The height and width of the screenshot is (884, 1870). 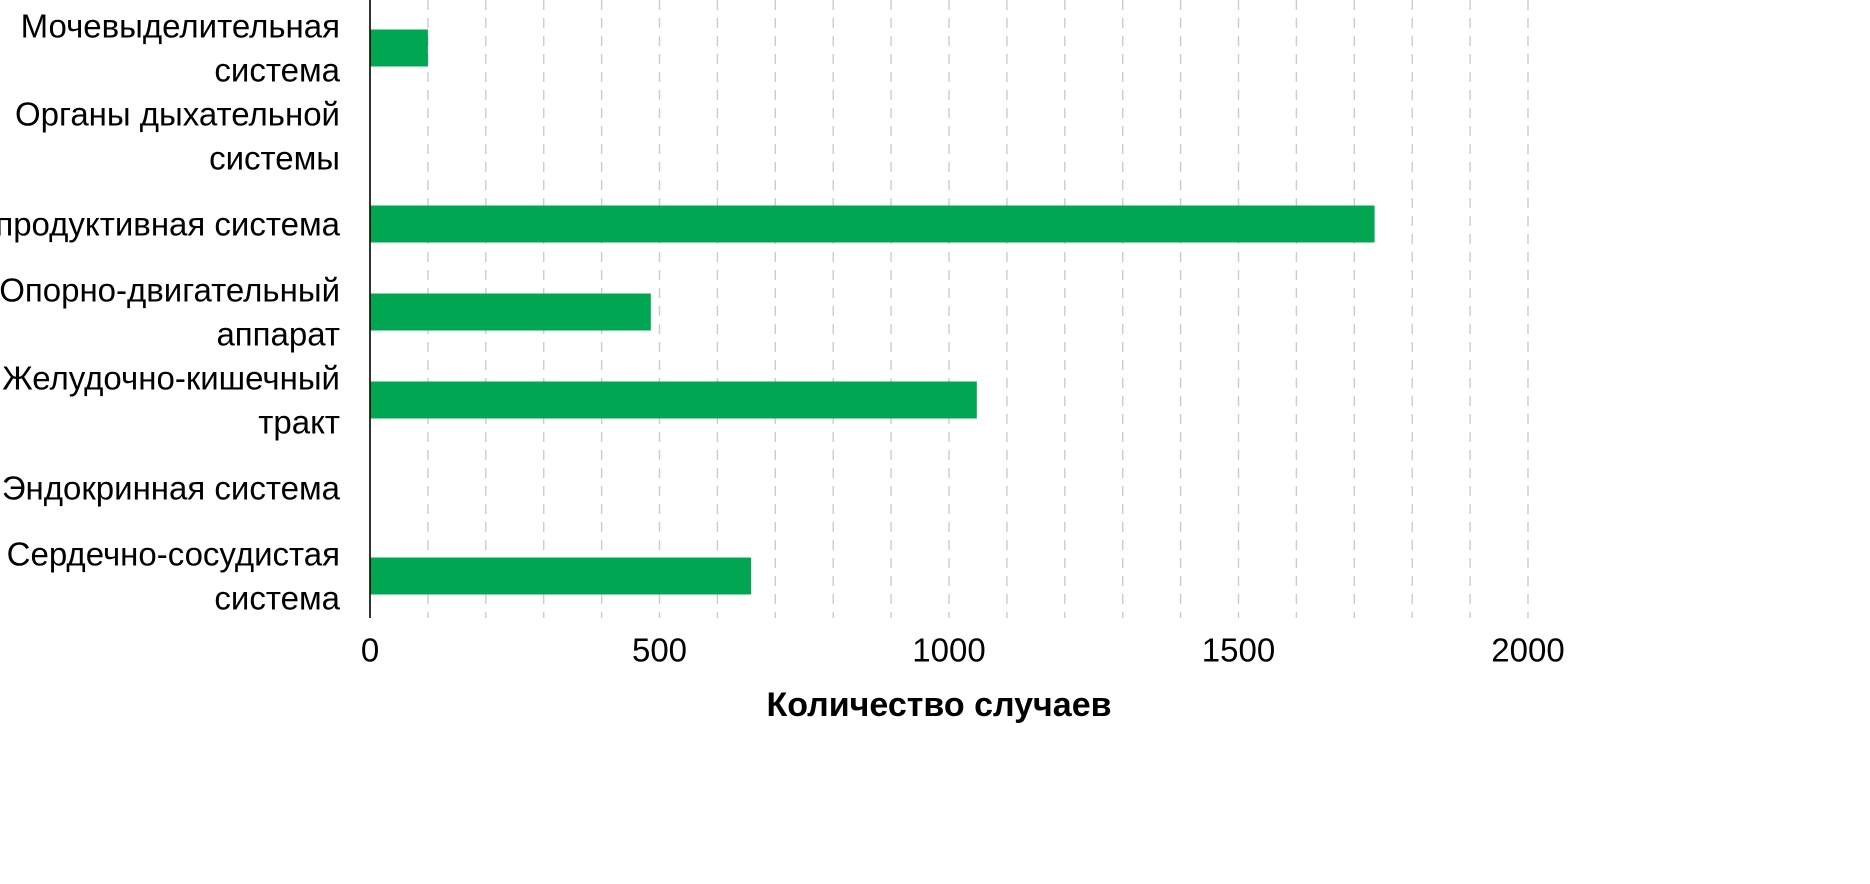 I want to click on category-label: Желудочно-кишечный, so click(x=171, y=378).